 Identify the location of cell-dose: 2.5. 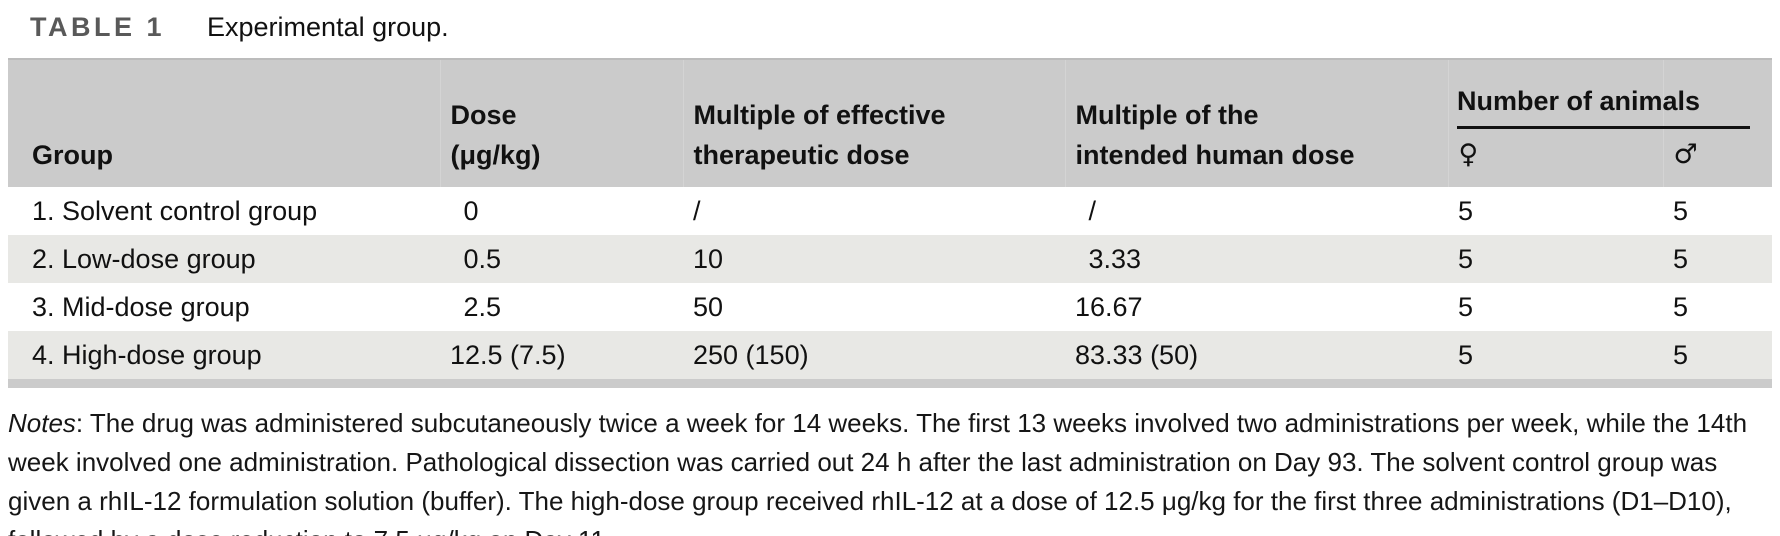
(476, 306).